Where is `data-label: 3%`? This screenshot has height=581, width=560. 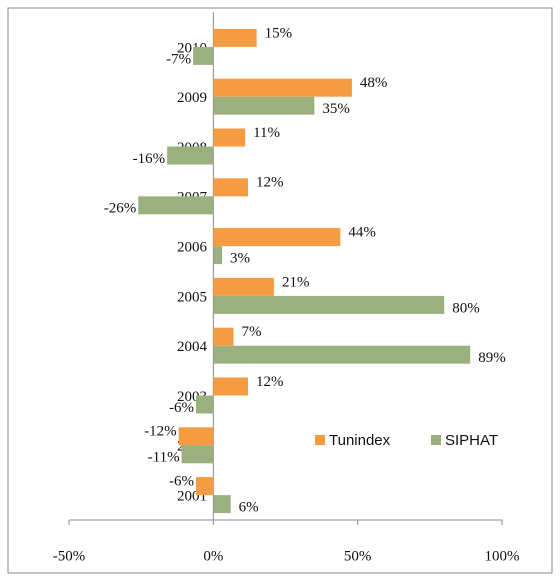 data-label: 3% is located at coordinates (240, 259).